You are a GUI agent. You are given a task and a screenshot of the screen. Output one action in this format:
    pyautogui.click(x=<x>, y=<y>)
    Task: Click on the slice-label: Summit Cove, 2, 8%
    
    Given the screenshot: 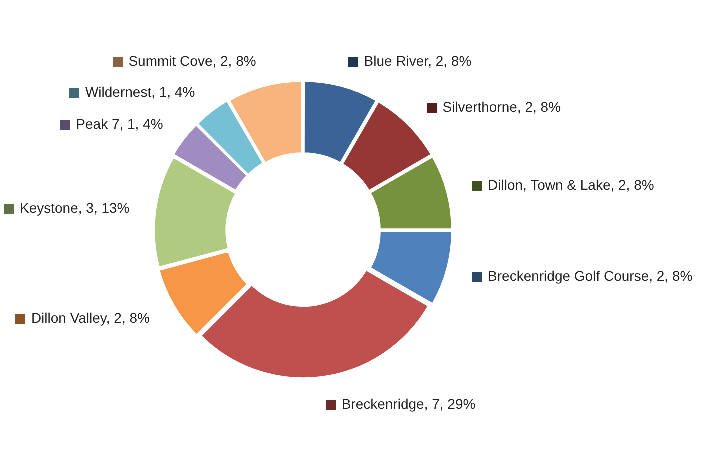 What is the action you would take?
    pyautogui.click(x=192, y=61)
    